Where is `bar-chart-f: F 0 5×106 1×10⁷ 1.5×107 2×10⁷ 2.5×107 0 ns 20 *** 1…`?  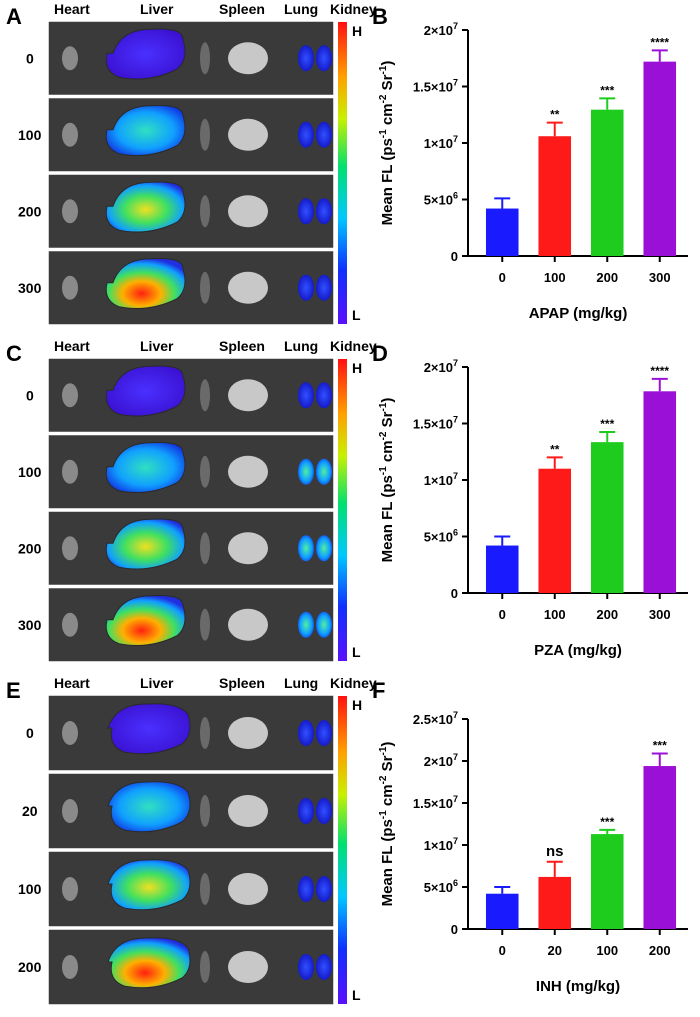
bar-chart-f: F 0 5×106 1×10⁷ 1.5×107 2×10⁷ 2.5×107 0 ns 20 *** 1… is located at coordinates (530, 836).